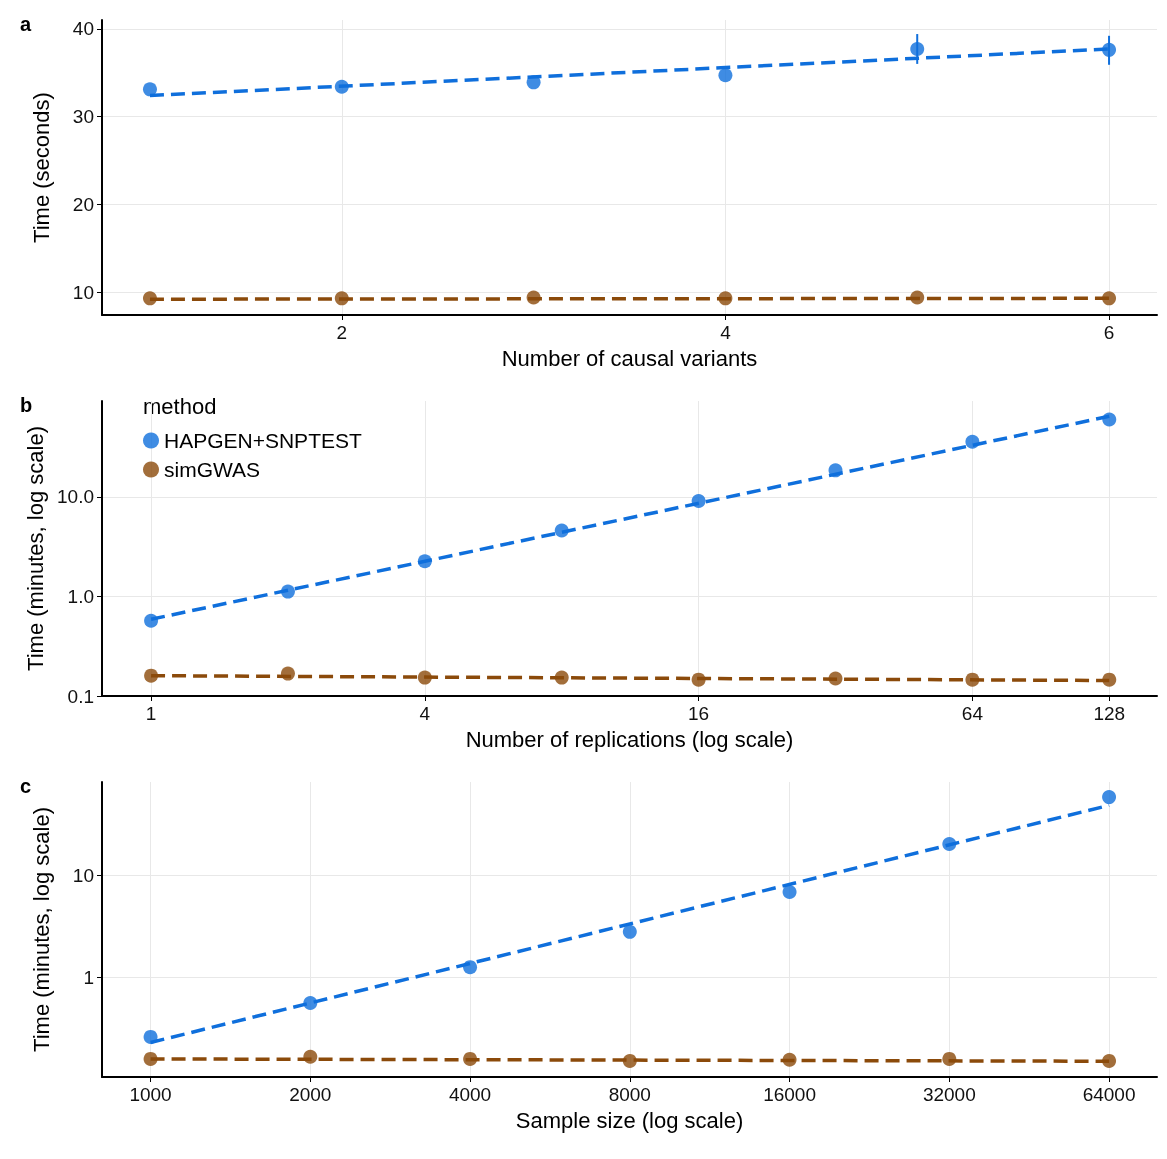 This screenshot has width=1167, height=1159. Describe the element at coordinates (80, 596) in the screenshot. I see `y-tick-label: 1.0` at that location.